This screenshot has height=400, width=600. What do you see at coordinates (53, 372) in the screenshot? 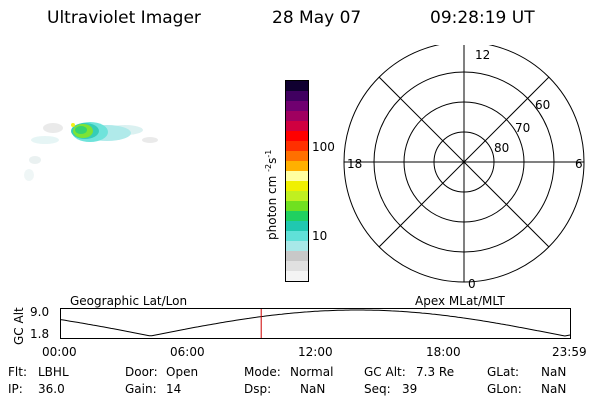
I see `filter-value: LBHL` at bounding box center [53, 372].